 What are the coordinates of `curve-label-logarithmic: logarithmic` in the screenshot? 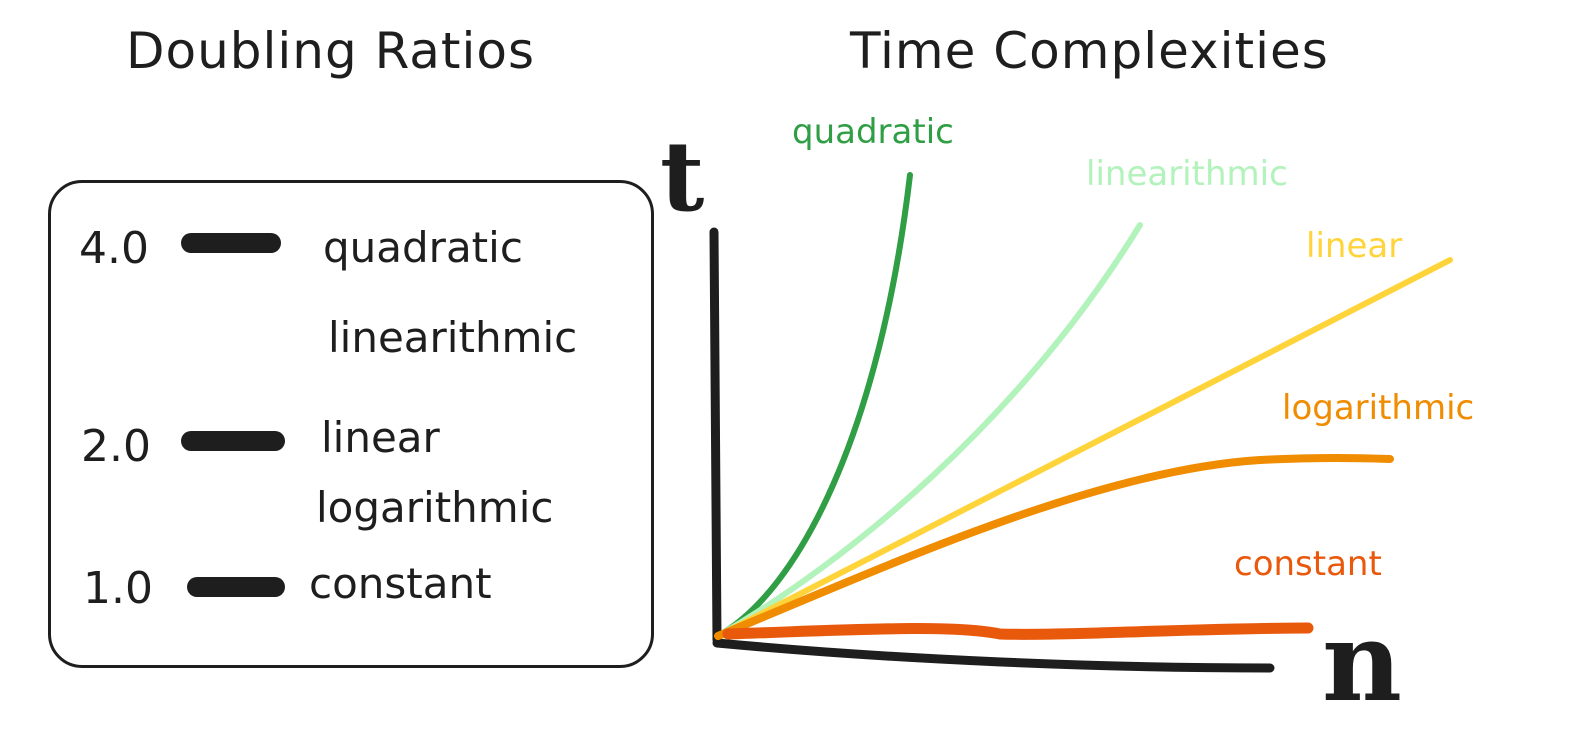 It's located at (1378, 408).